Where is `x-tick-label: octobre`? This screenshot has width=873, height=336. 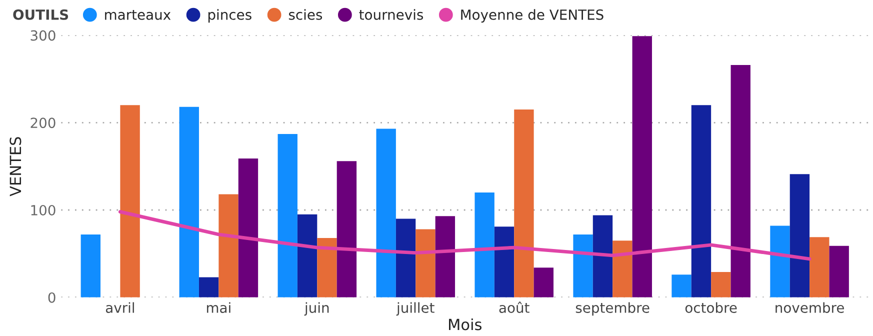 x-tick-label: octobre is located at coordinates (711, 307).